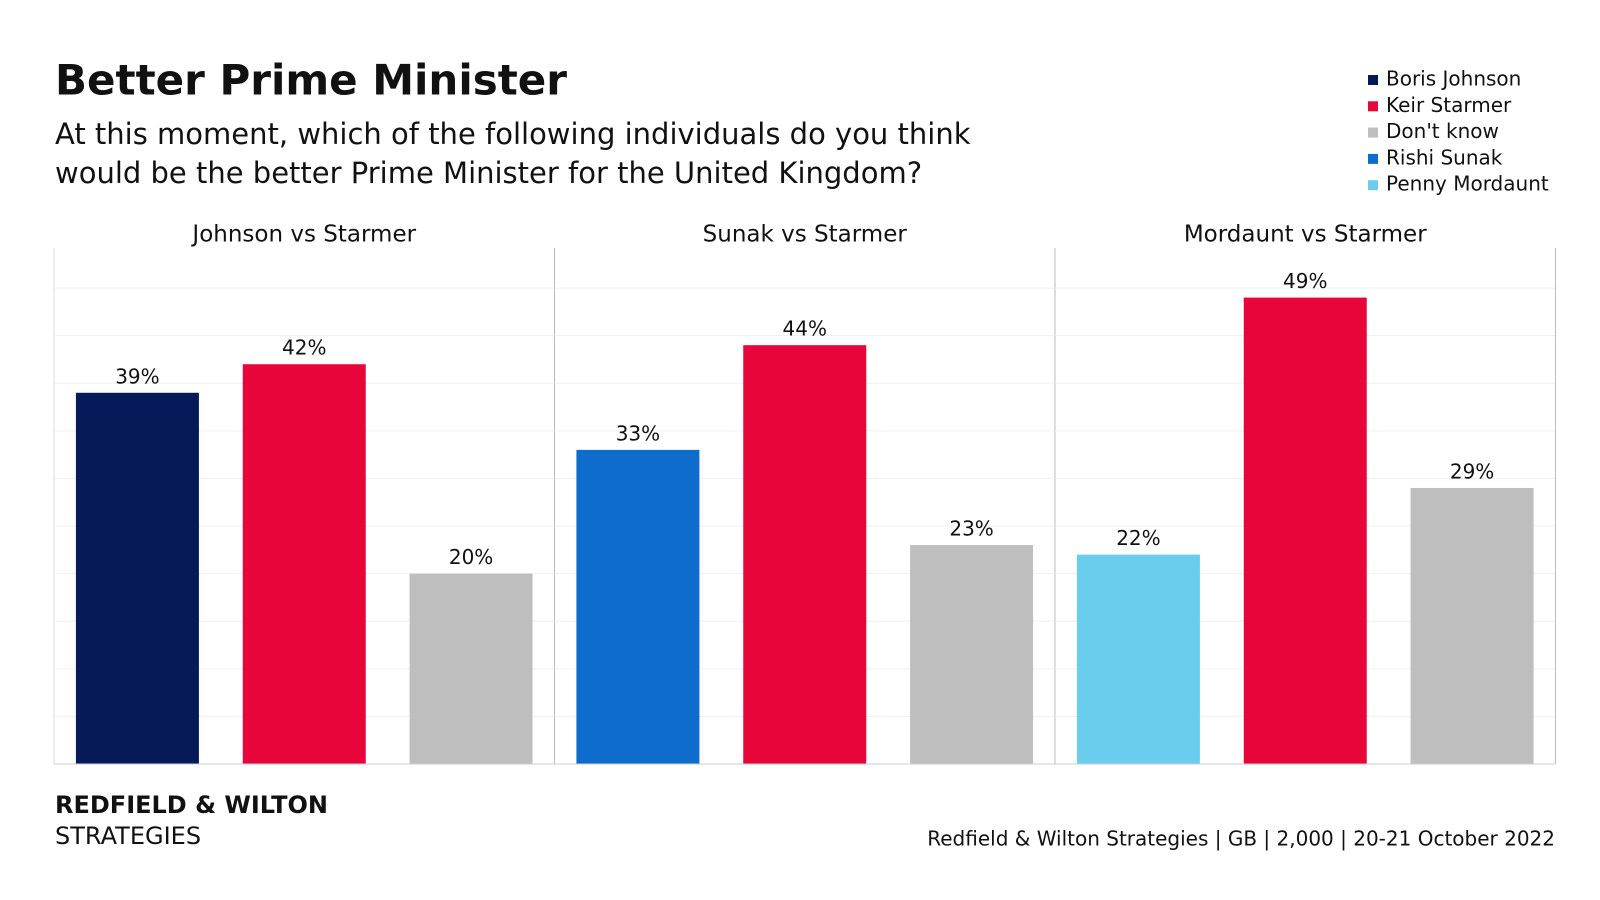 Image resolution: width=1600 pixels, height=900 pixels. I want to click on data-label: 33%, so click(638, 433).